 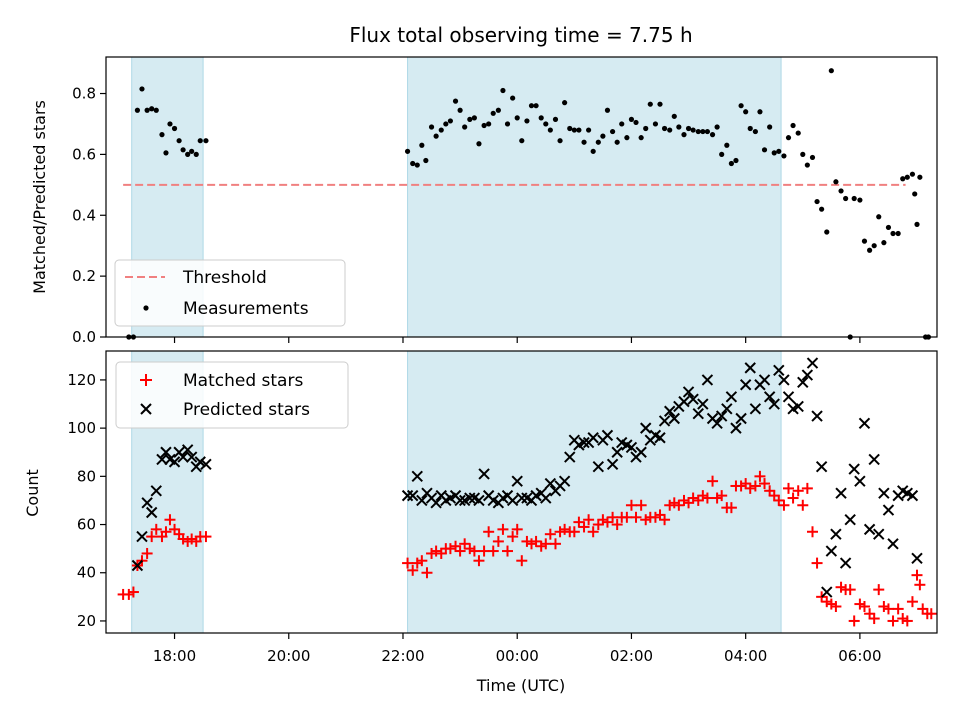 What do you see at coordinates (86, 621) in the screenshot?
I see `y-tick-label: 20` at bounding box center [86, 621].